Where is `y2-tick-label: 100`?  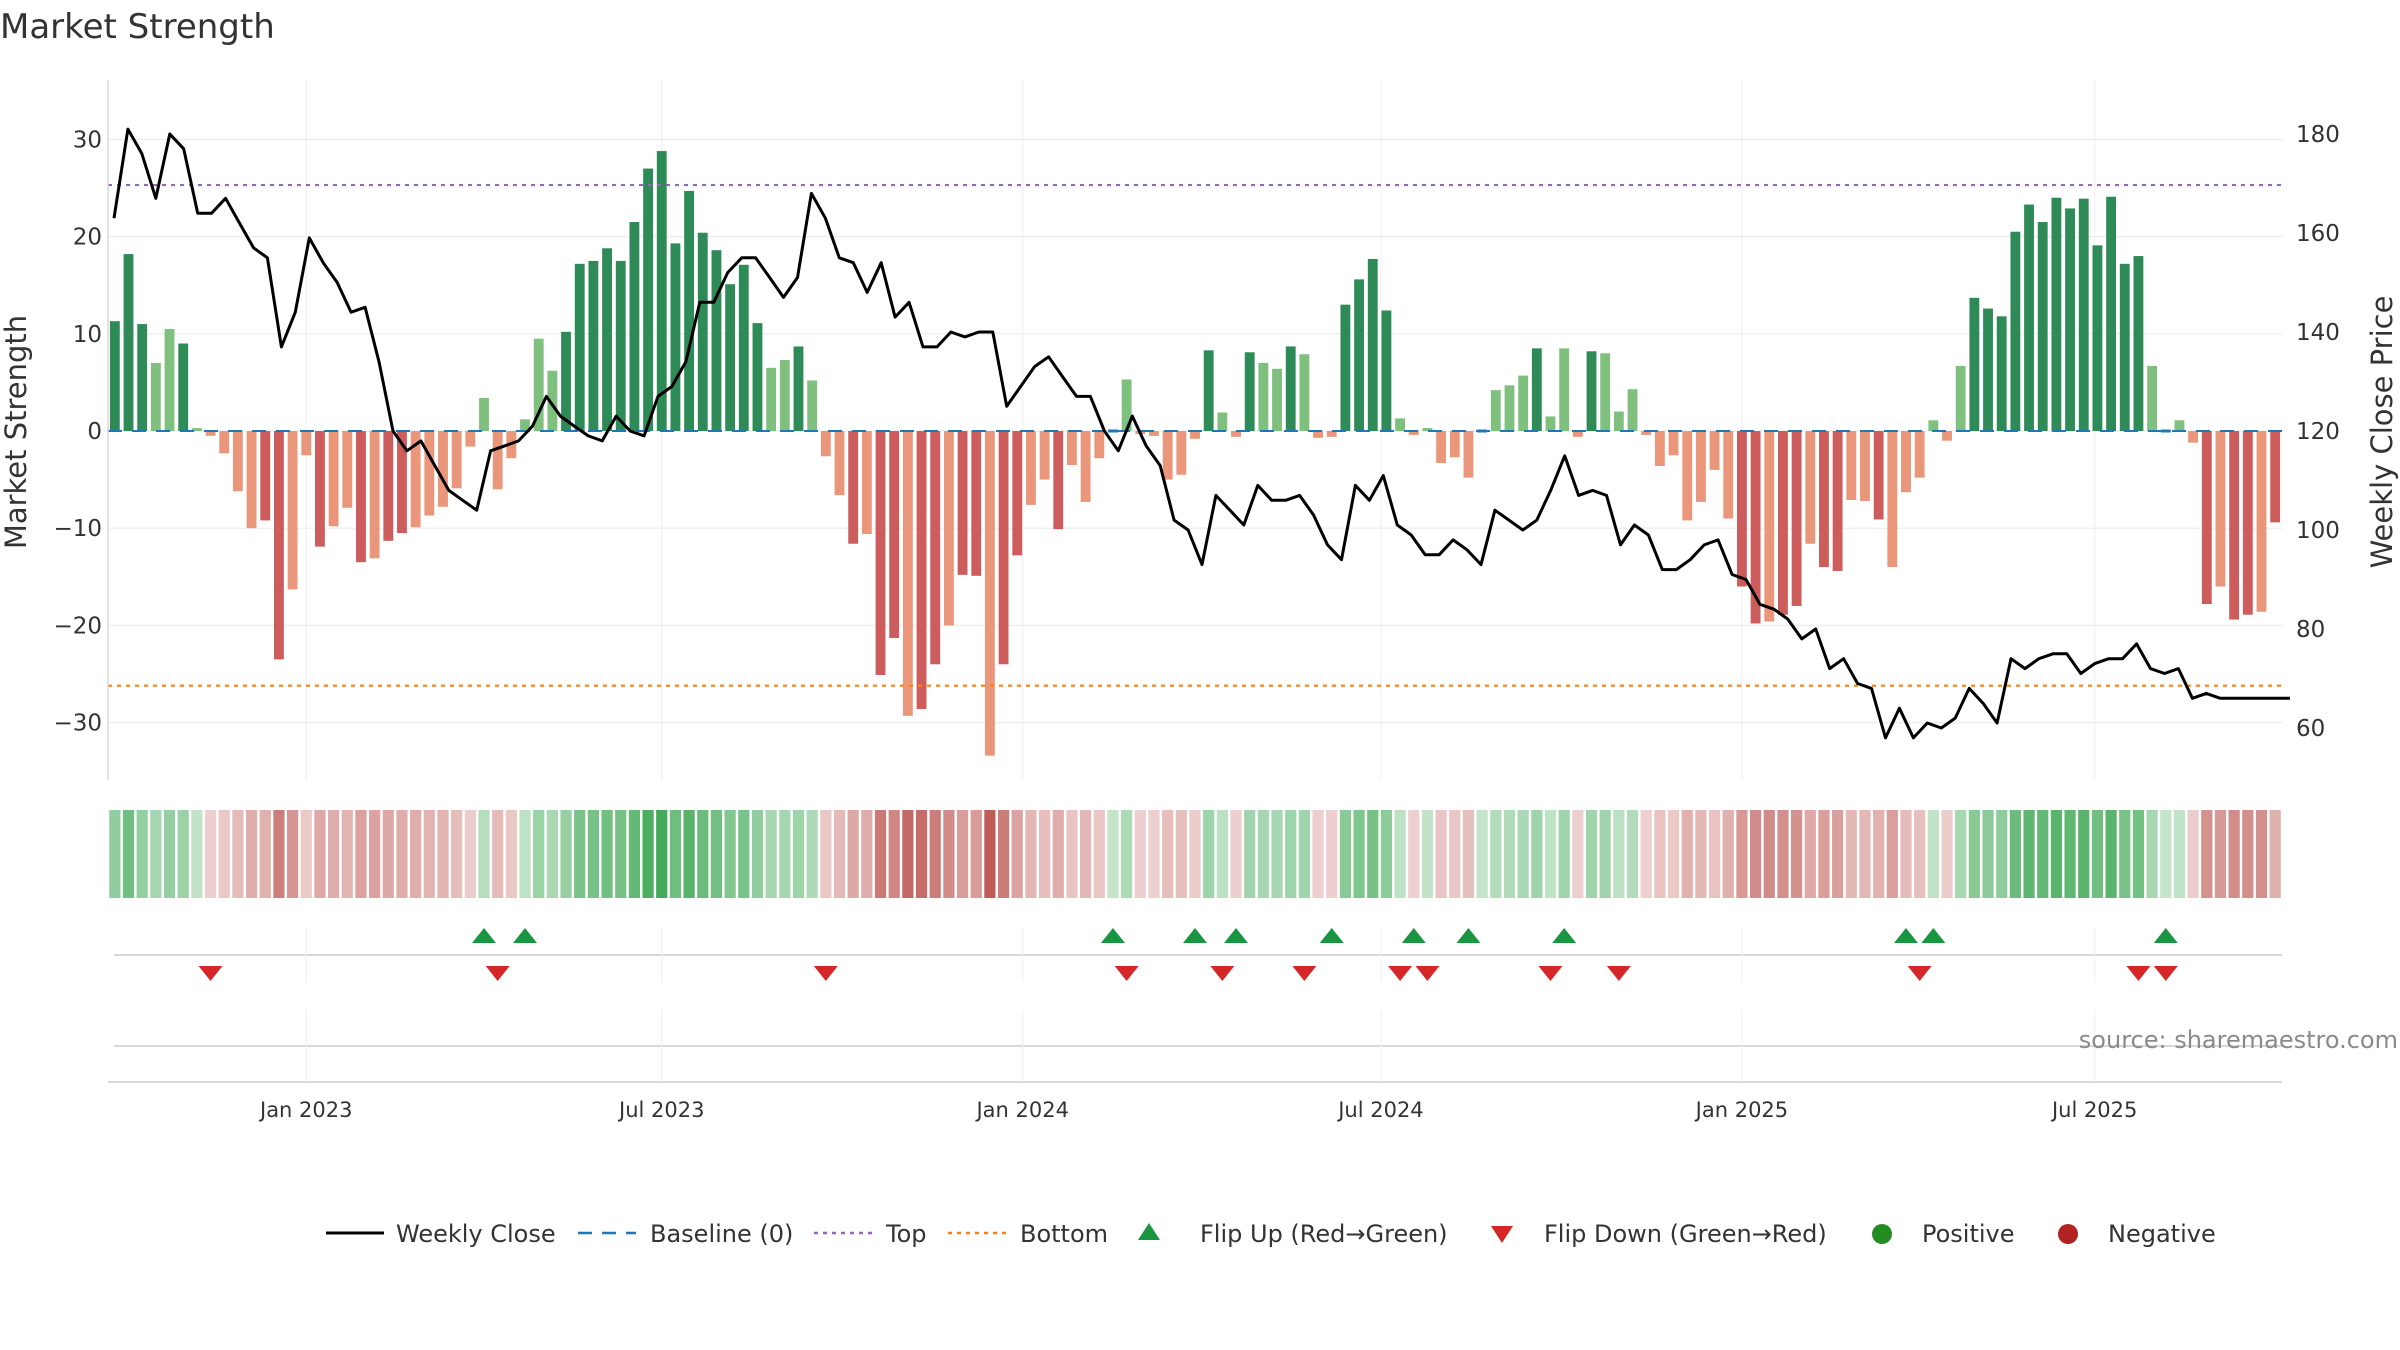
y2-tick-label: 100 is located at coordinates (2318, 531).